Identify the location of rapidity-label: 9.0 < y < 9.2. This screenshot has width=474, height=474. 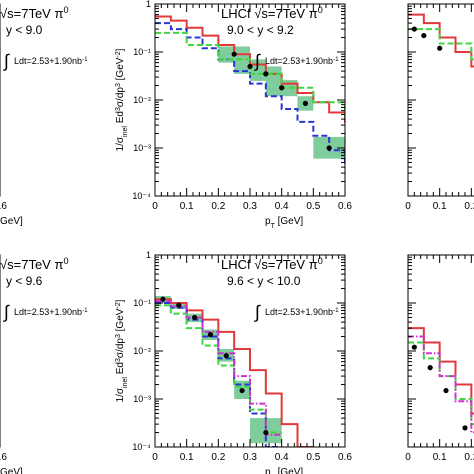
(260, 30).